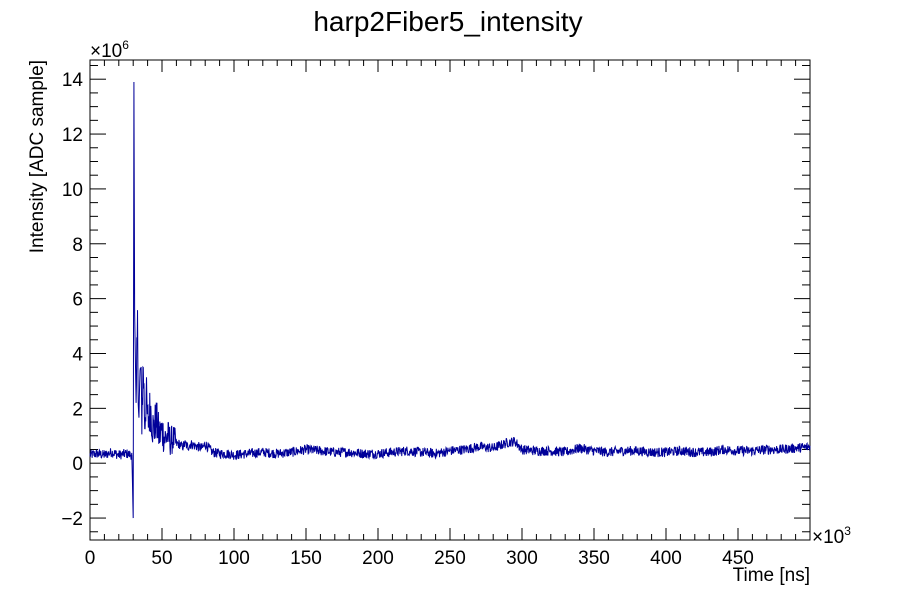  Describe the element at coordinates (77, 409) in the screenshot. I see `y-tick-label: 2` at that location.